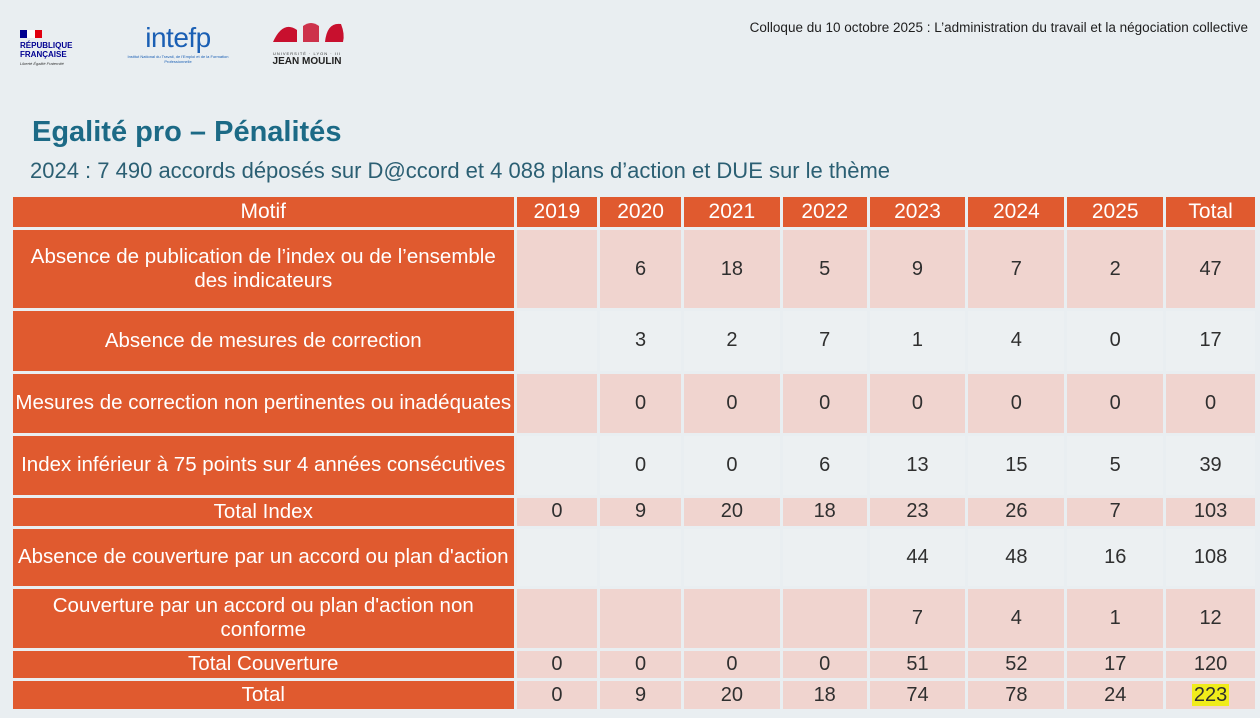 This screenshot has height=718, width=1260. I want to click on motif-cell: Total Couverture, so click(263, 664).